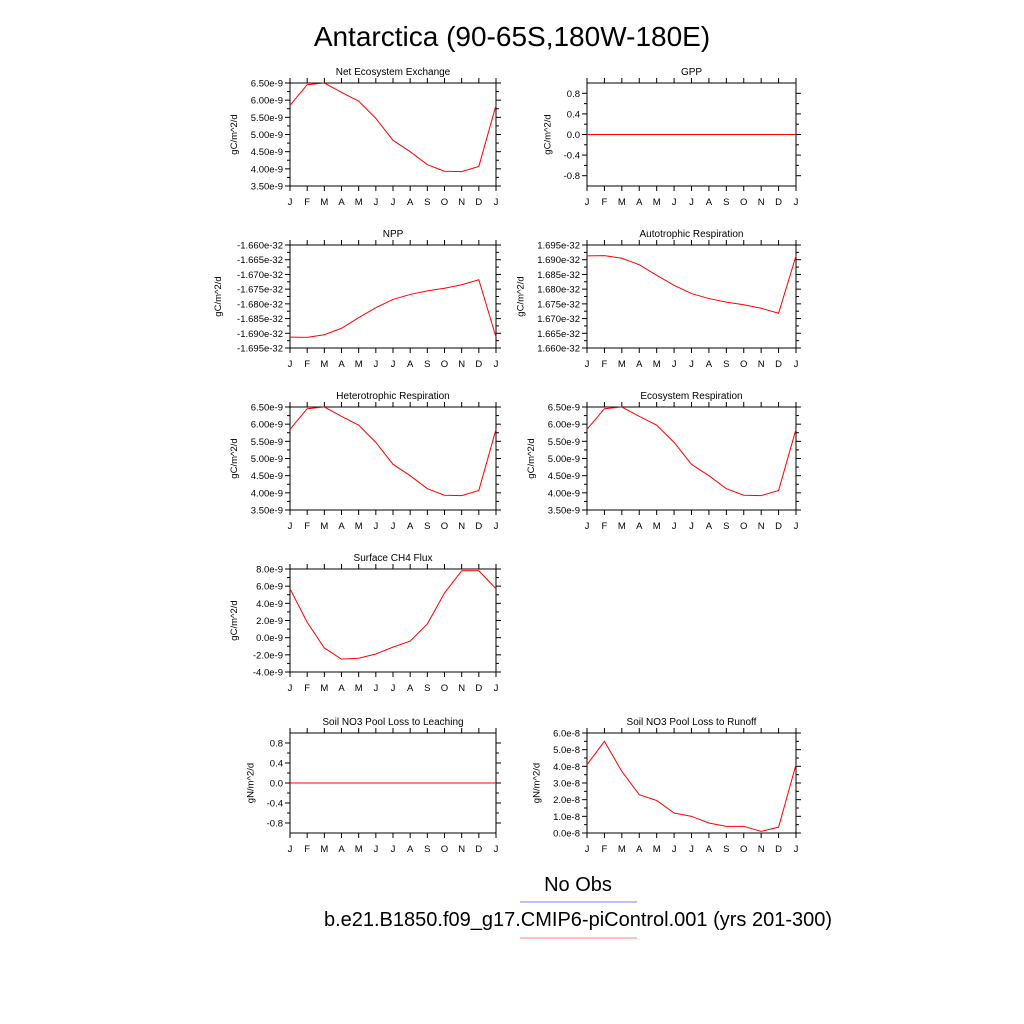 The image size is (1024, 1024). I want to click on y-tick-label: -1.680e-32, so click(260, 304).